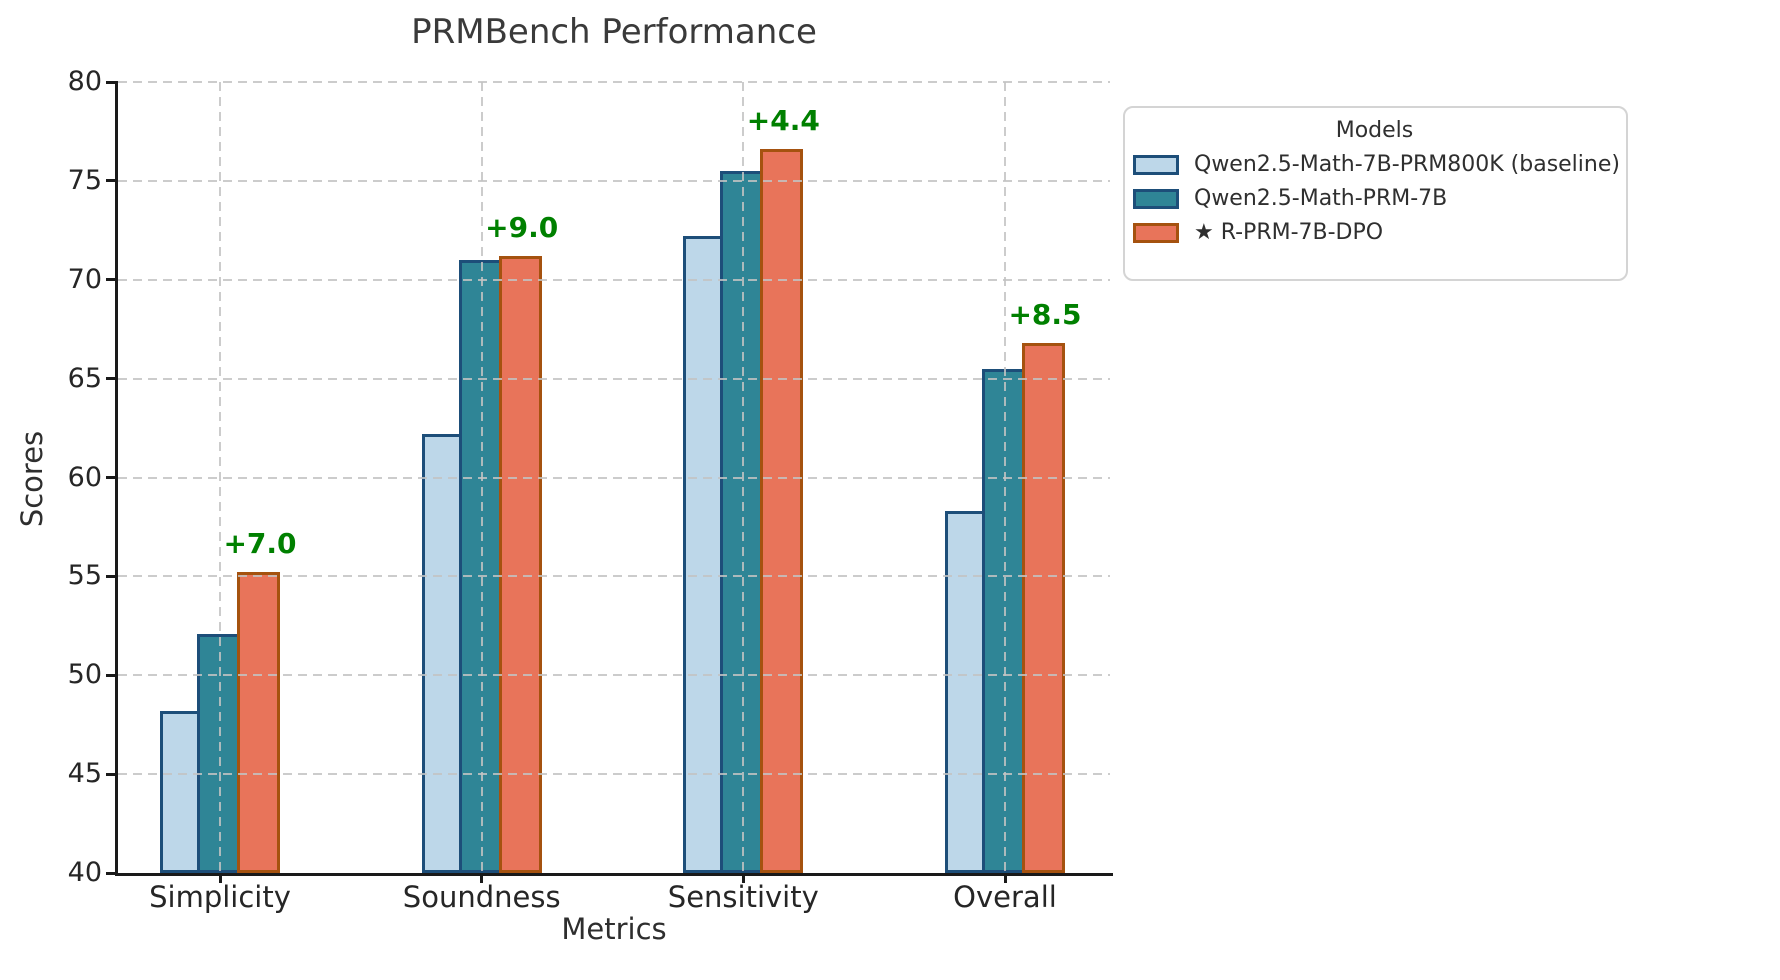  What do you see at coordinates (220, 878) in the screenshot?
I see `x-tick-mark-simplicity` at bounding box center [220, 878].